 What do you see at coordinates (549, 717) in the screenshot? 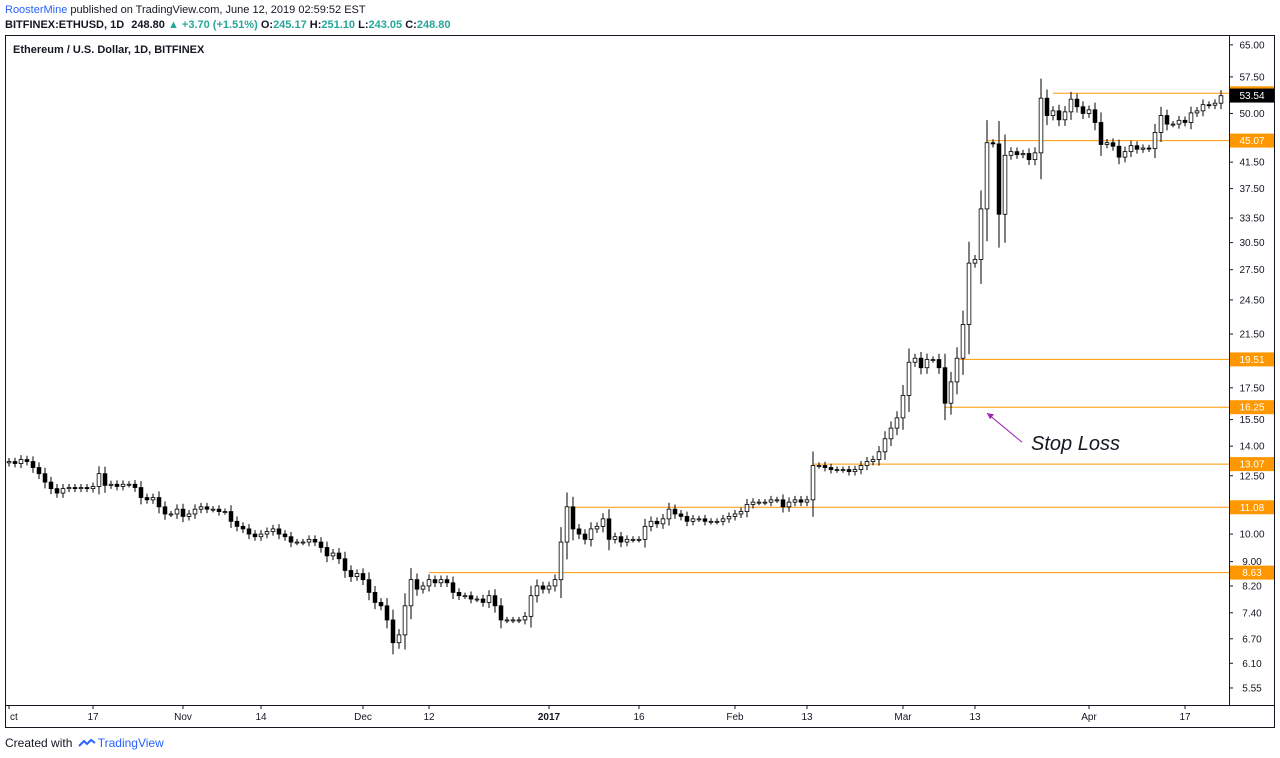
I see `x-tick-label: 2017` at bounding box center [549, 717].